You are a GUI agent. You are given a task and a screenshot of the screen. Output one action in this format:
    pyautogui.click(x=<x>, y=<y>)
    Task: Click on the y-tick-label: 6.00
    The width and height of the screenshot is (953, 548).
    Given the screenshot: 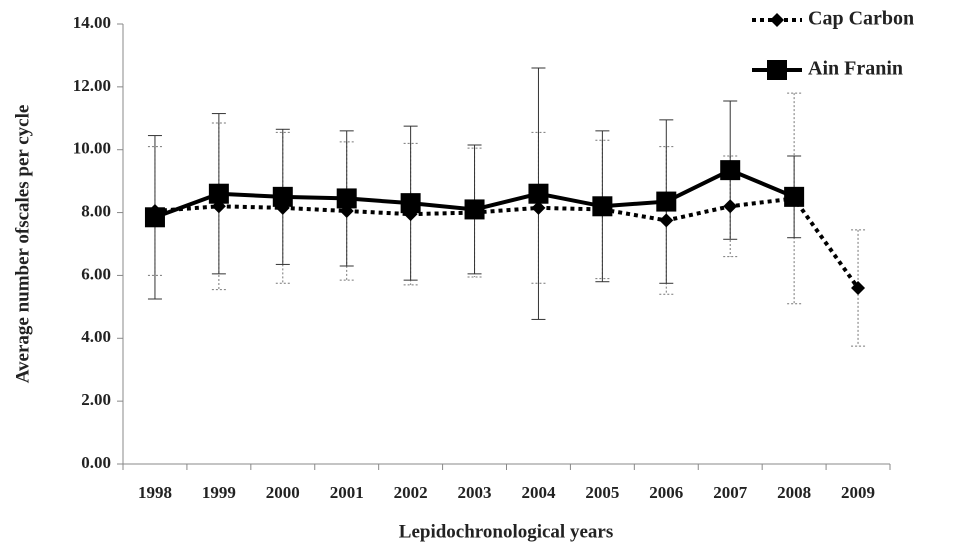 What is the action you would take?
    pyautogui.click(x=96, y=273)
    